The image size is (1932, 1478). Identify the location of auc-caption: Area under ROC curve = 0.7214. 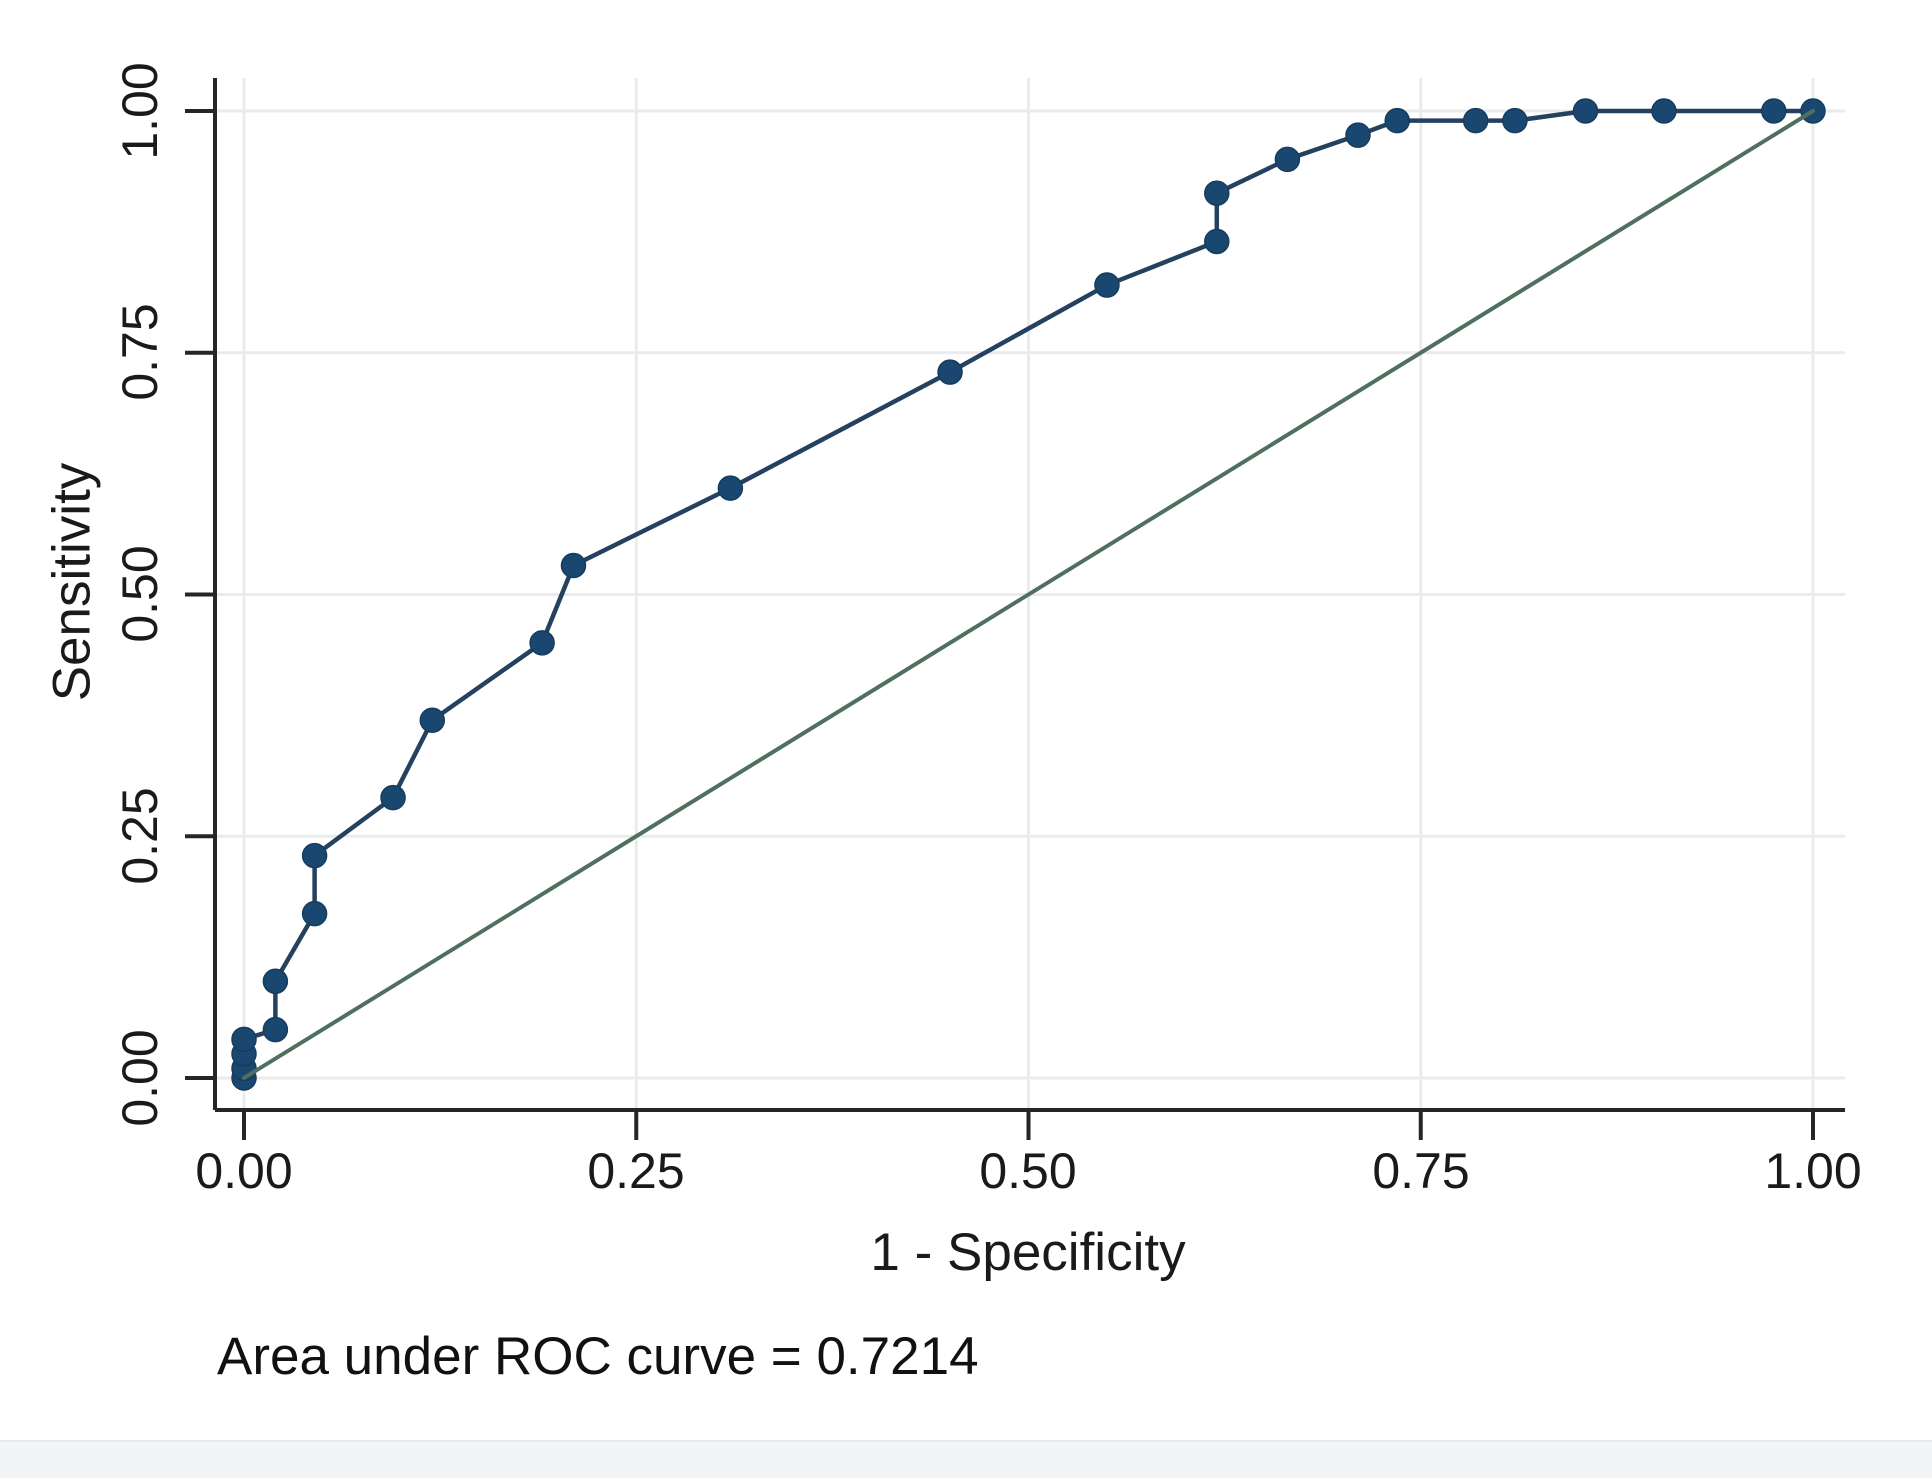
(598, 1356).